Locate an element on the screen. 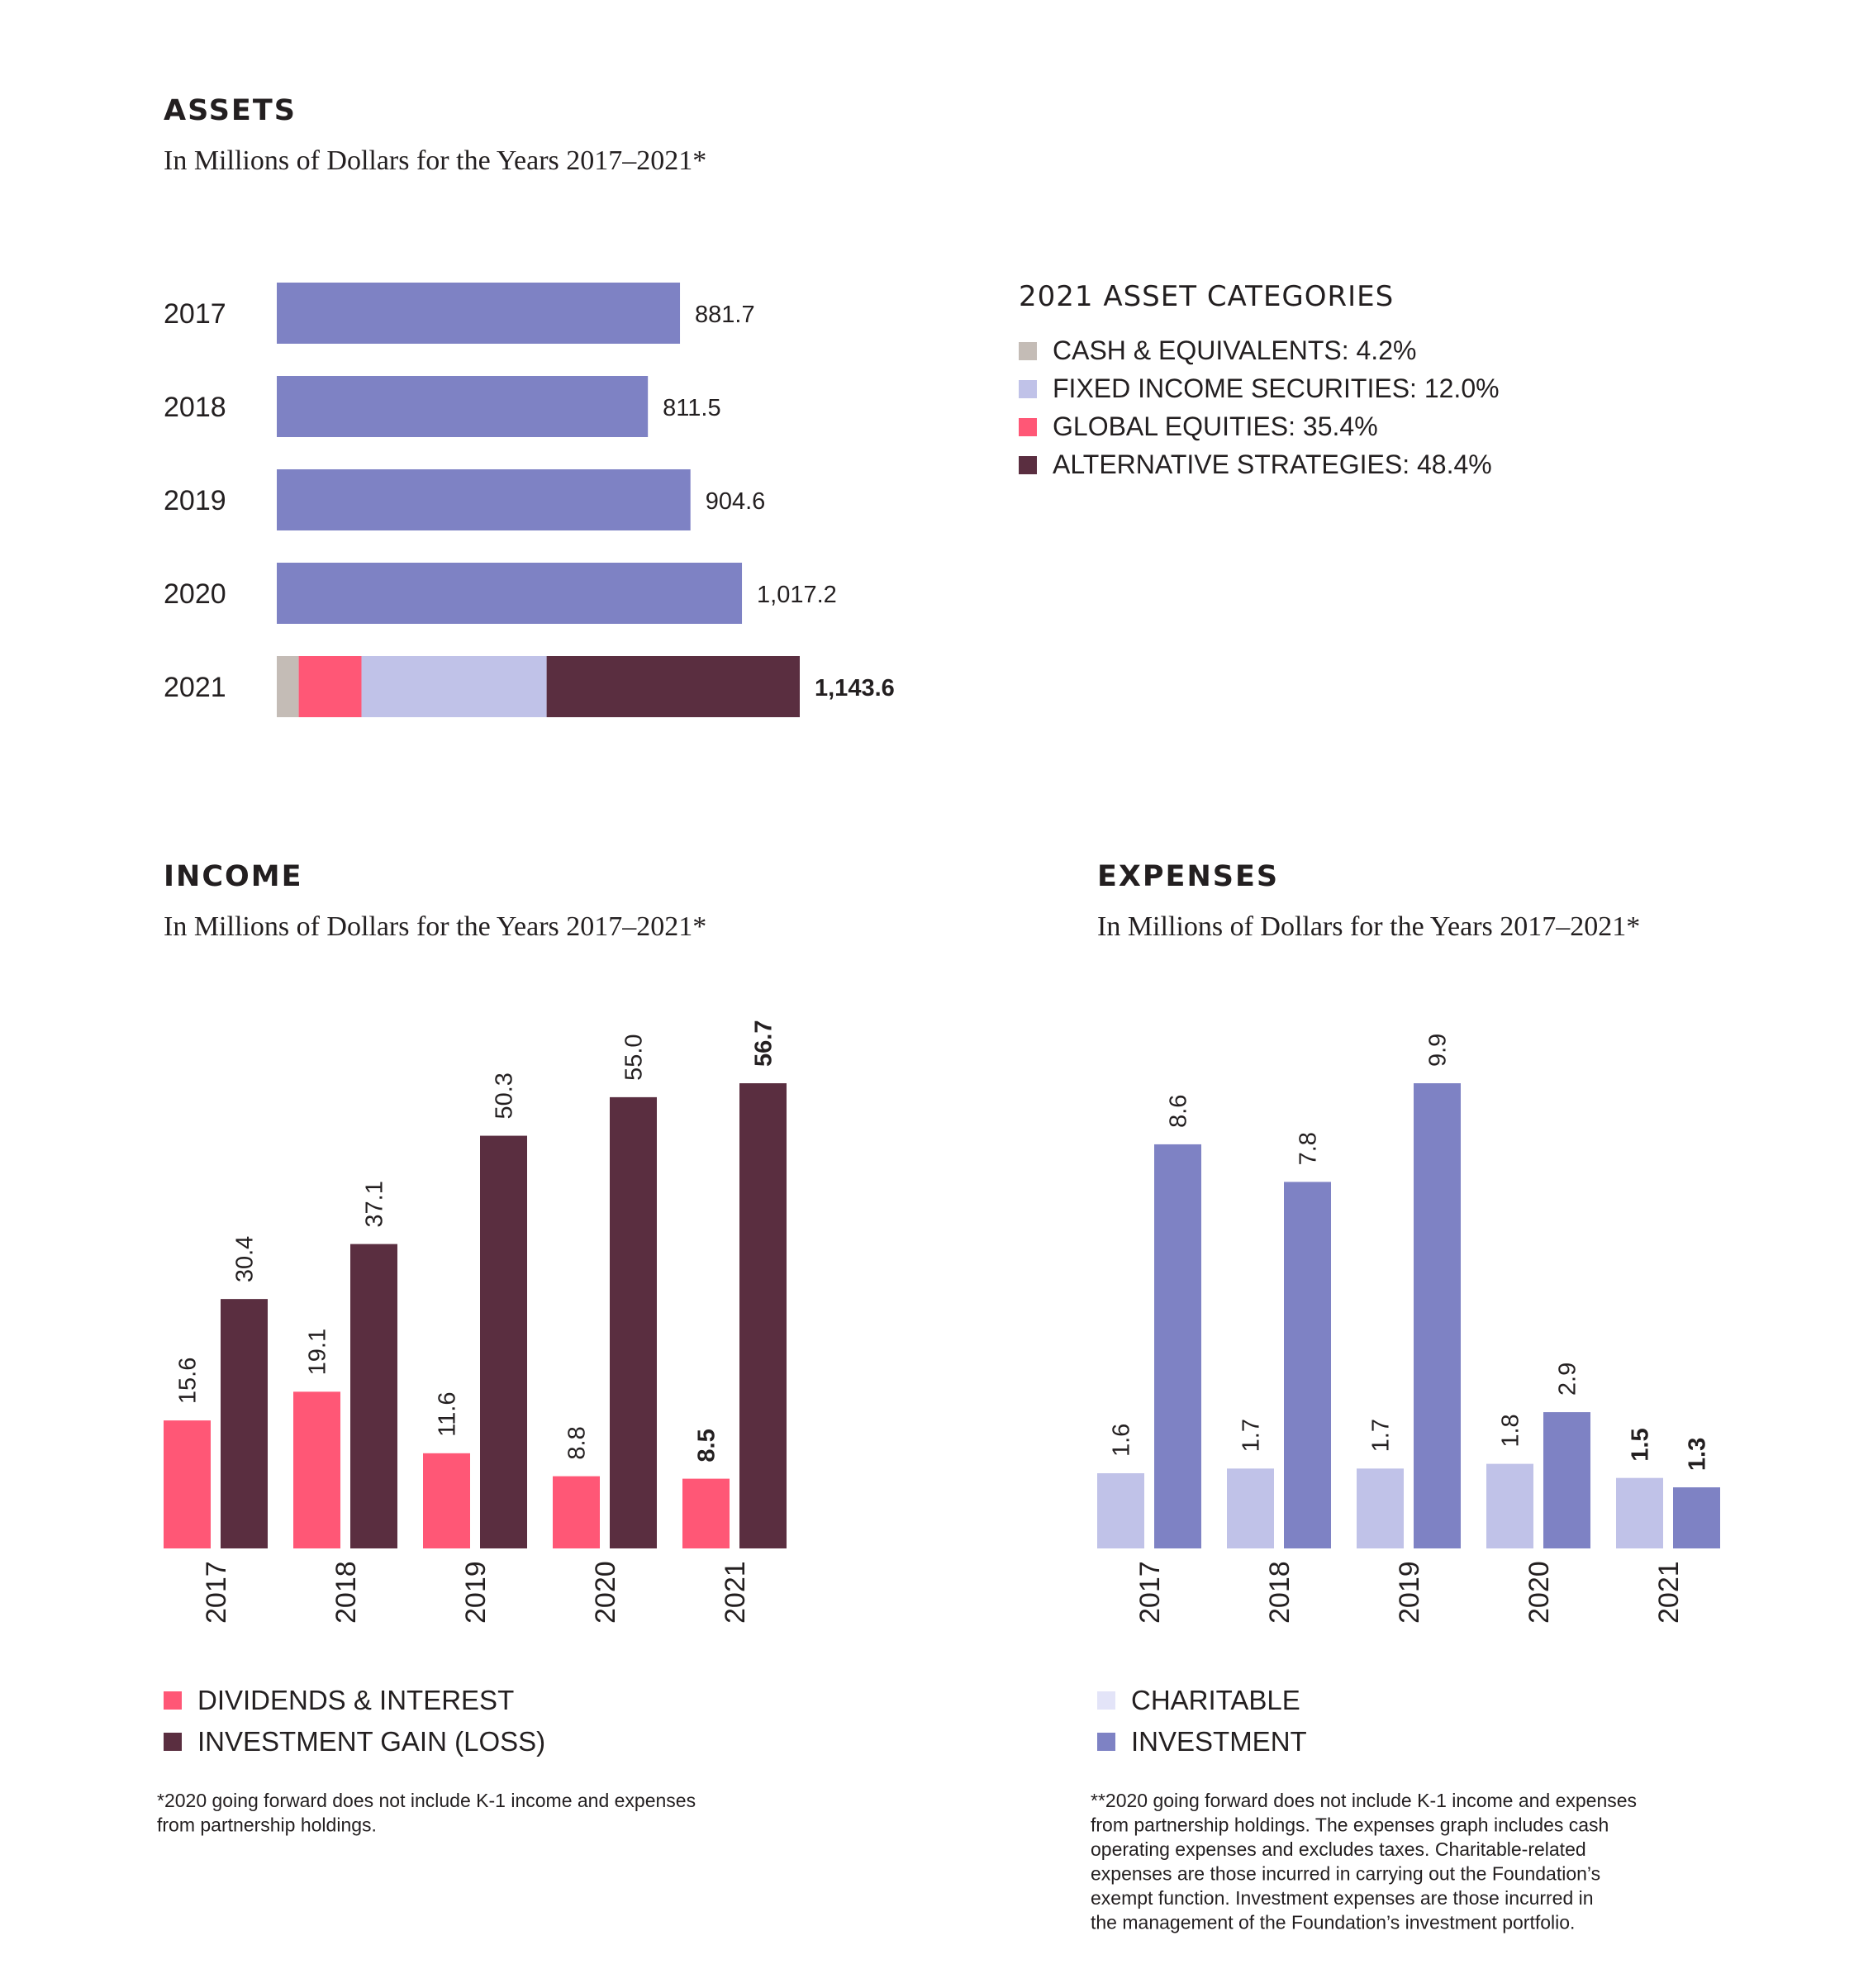  bar-value-label: 8.6 is located at coordinates (1179, 1112).